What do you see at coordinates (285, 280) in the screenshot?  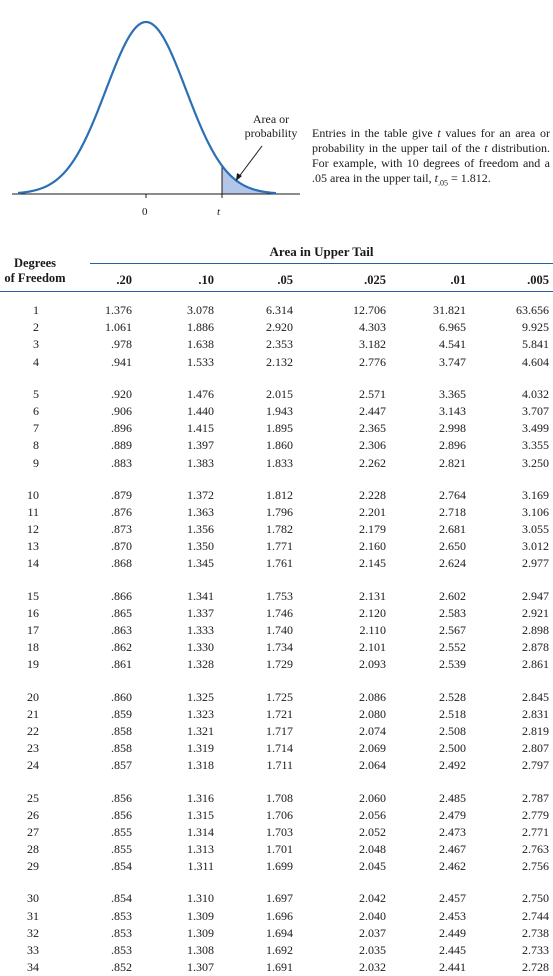 I see `column-header-05: .05` at bounding box center [285, 280].